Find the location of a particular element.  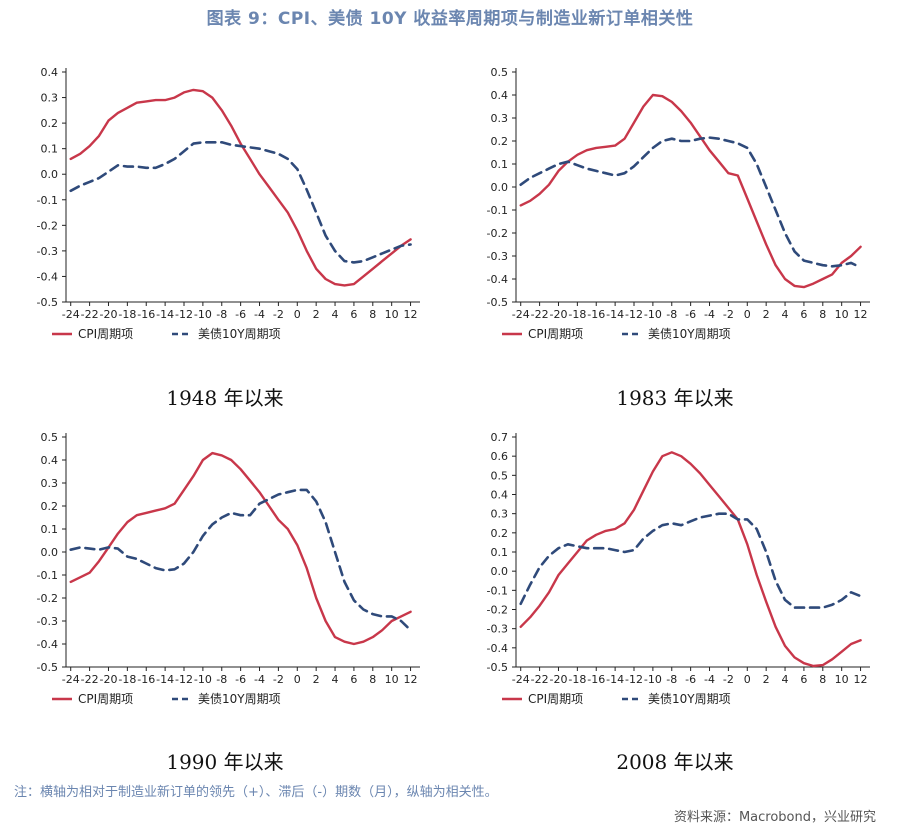

y-tick-label: 0.5 is located at coordinates (50, 437).